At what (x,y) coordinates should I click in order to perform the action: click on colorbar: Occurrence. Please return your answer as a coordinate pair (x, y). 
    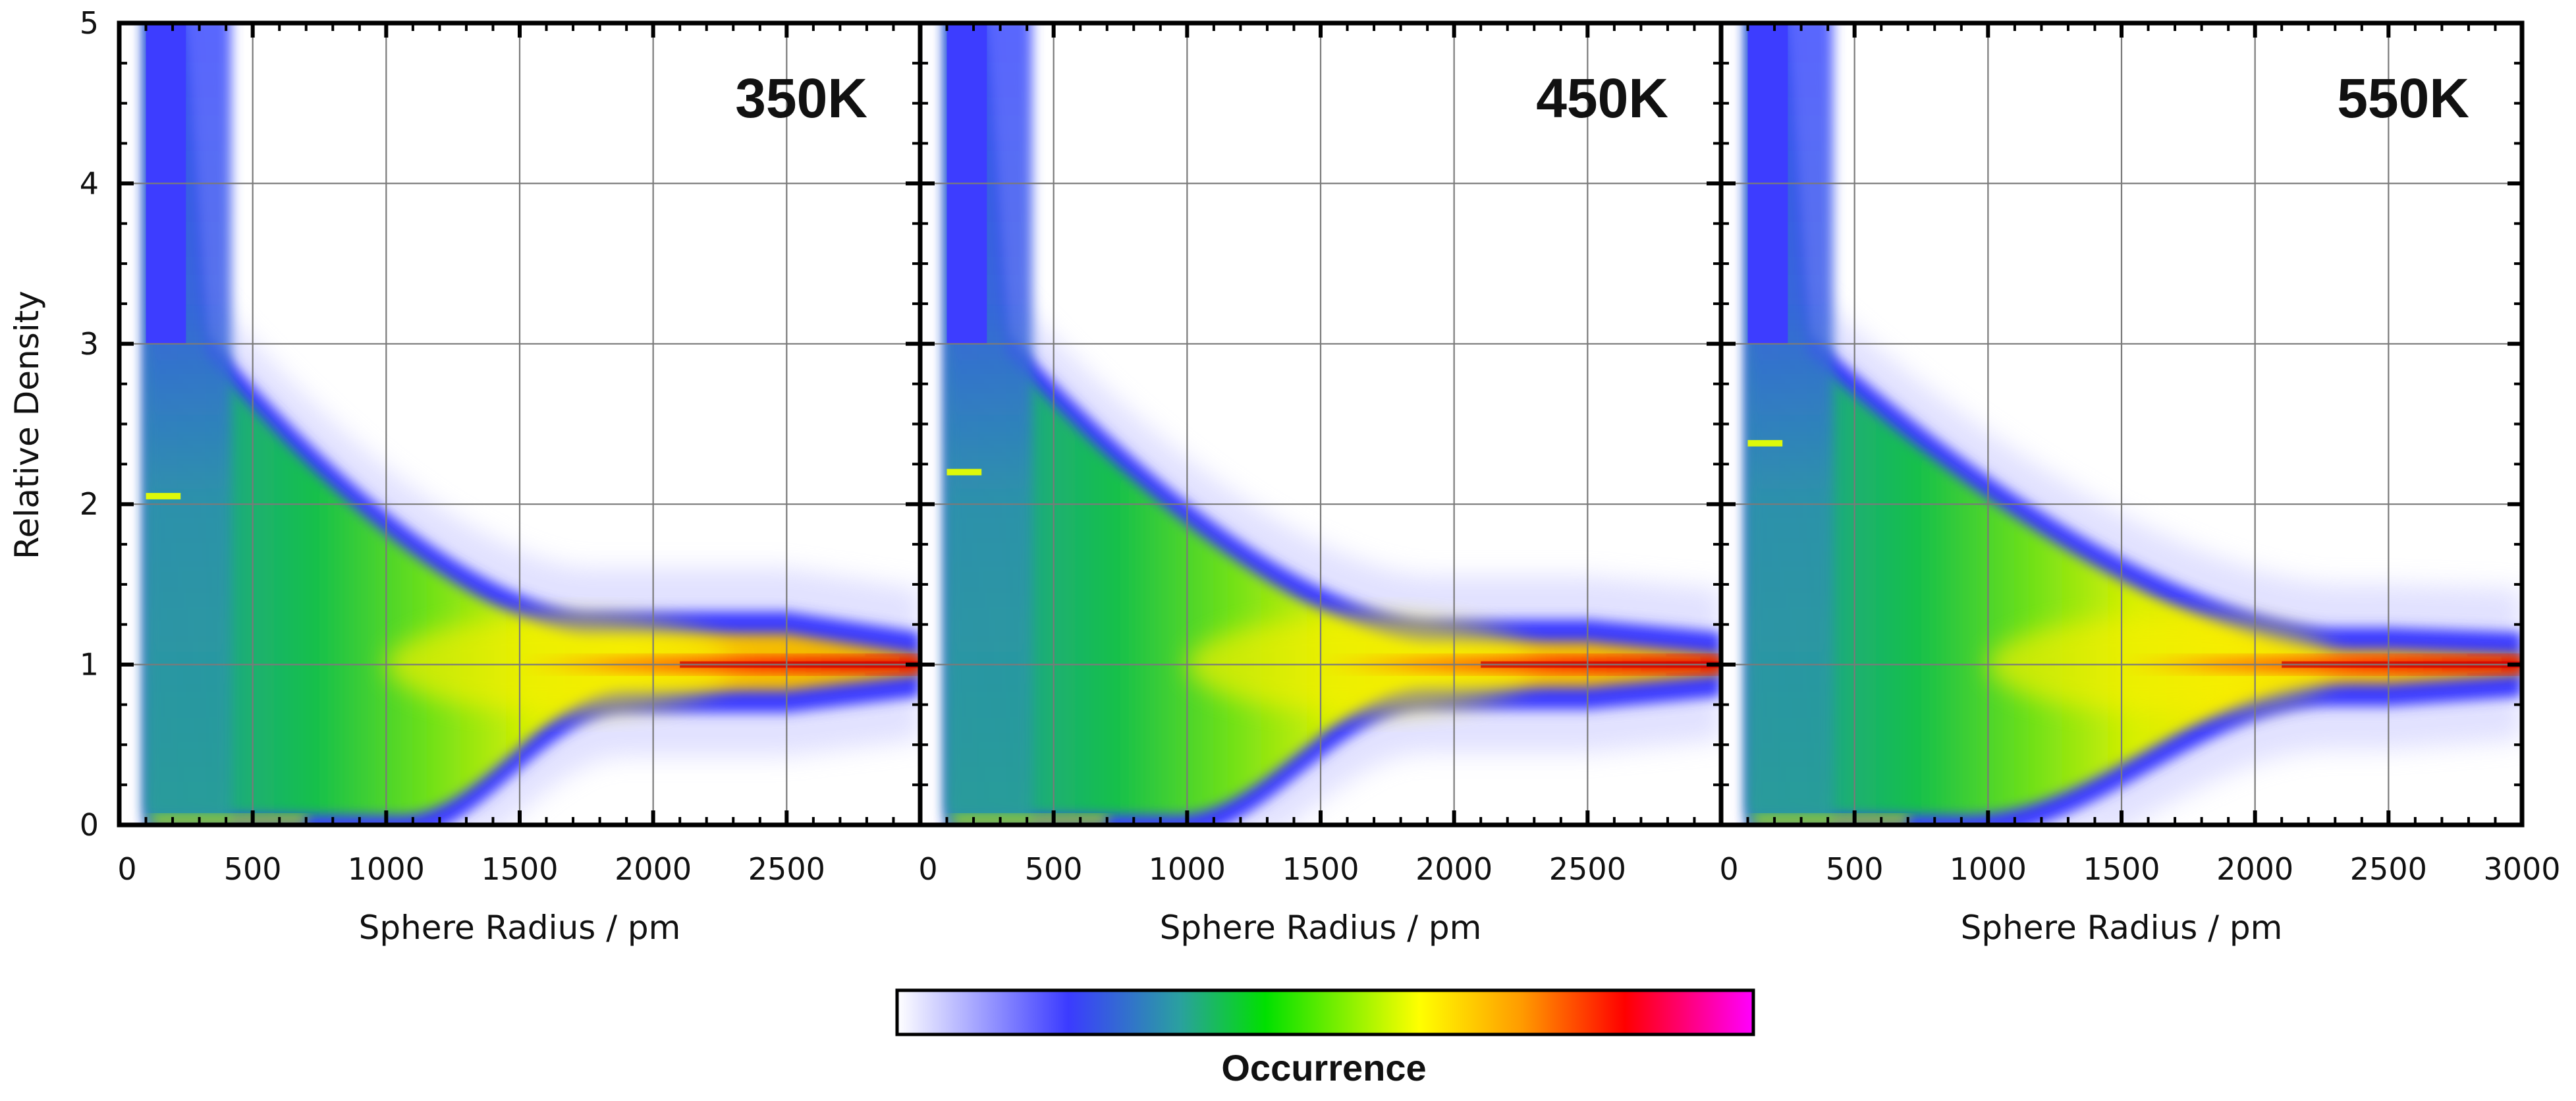
    Looking at the image, I should click on (1325, 1038).